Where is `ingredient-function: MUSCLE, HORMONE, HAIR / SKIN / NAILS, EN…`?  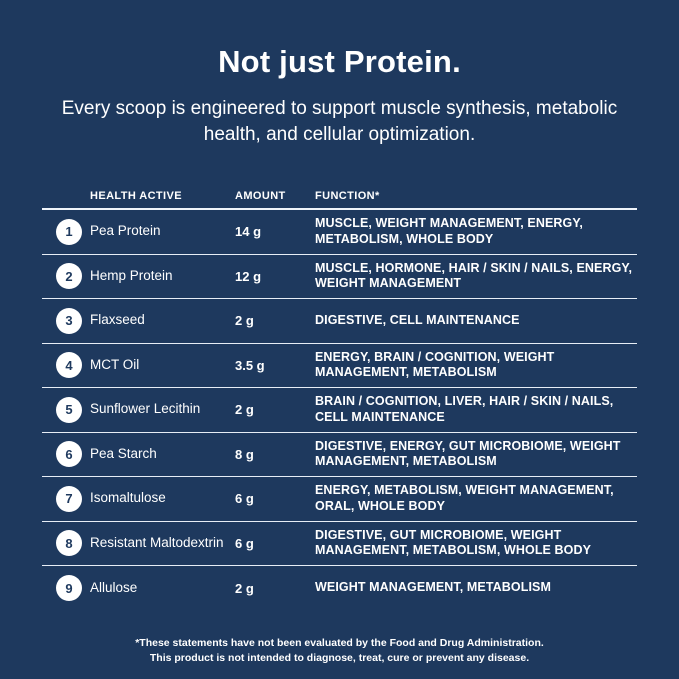
ingredient-function: MUSCLE, HORMONE, HAIR / SKIN / NAILS, EN… is located at coordinates (474, 275).